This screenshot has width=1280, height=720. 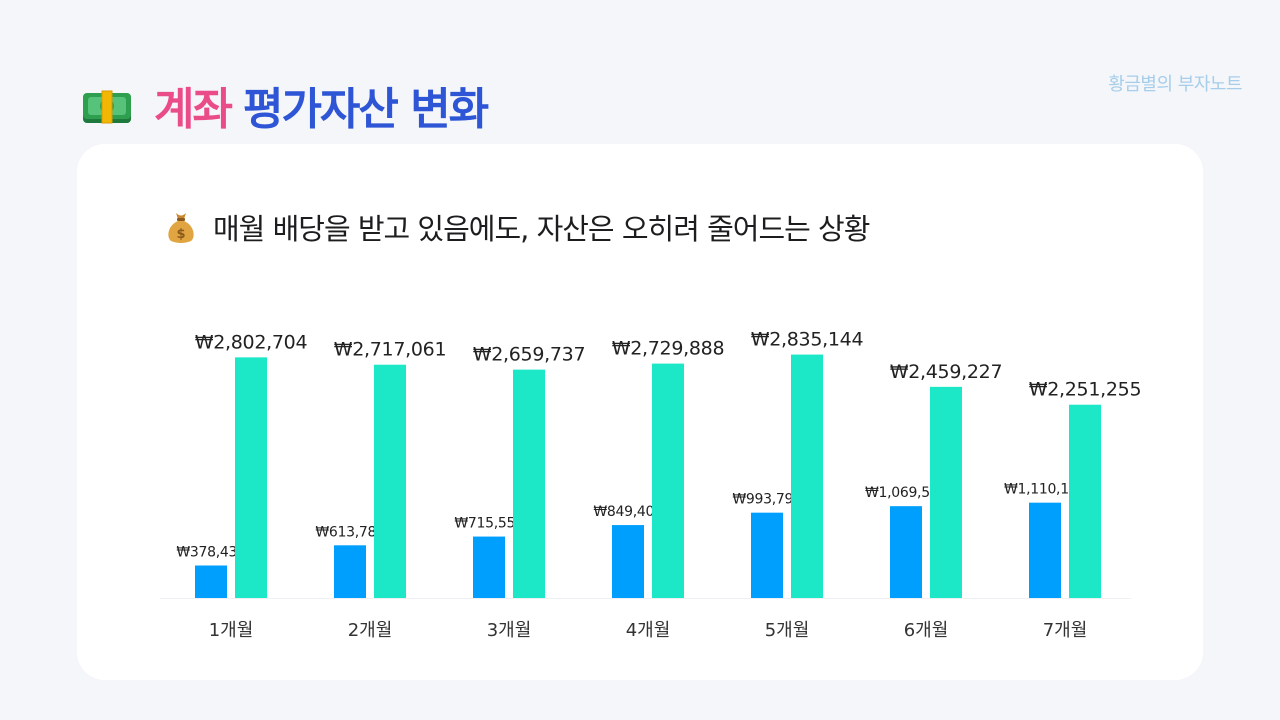 I want to click on data-label-series-1-2: ₩613,786, so click(x=350, y=532).